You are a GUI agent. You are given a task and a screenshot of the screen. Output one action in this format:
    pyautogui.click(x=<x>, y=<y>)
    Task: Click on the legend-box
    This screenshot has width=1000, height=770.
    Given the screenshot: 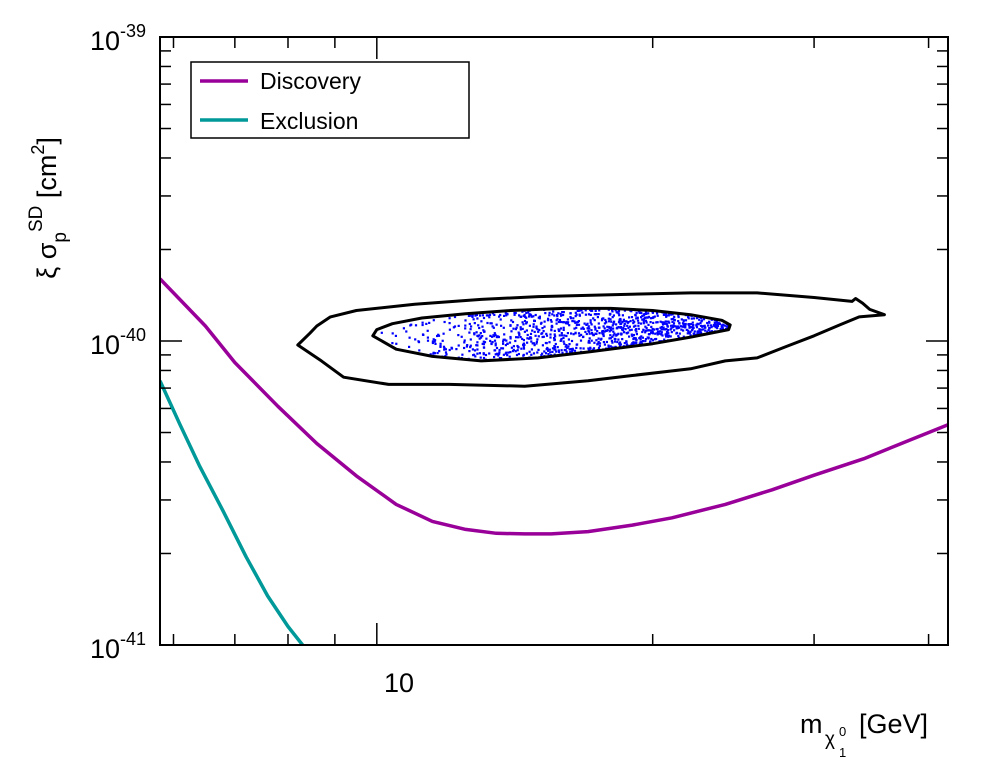 What is the action you would take?
    pyautogui.click(x=330, y=100)
    